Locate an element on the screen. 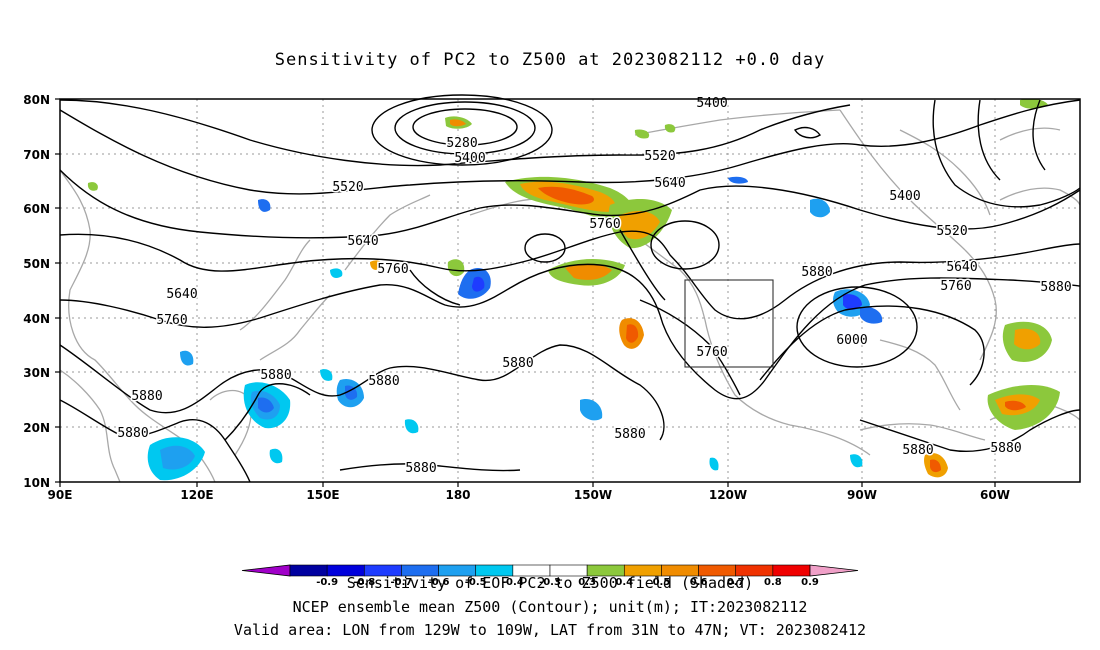  lon-label: 180 is located at coordinates (457, 495).